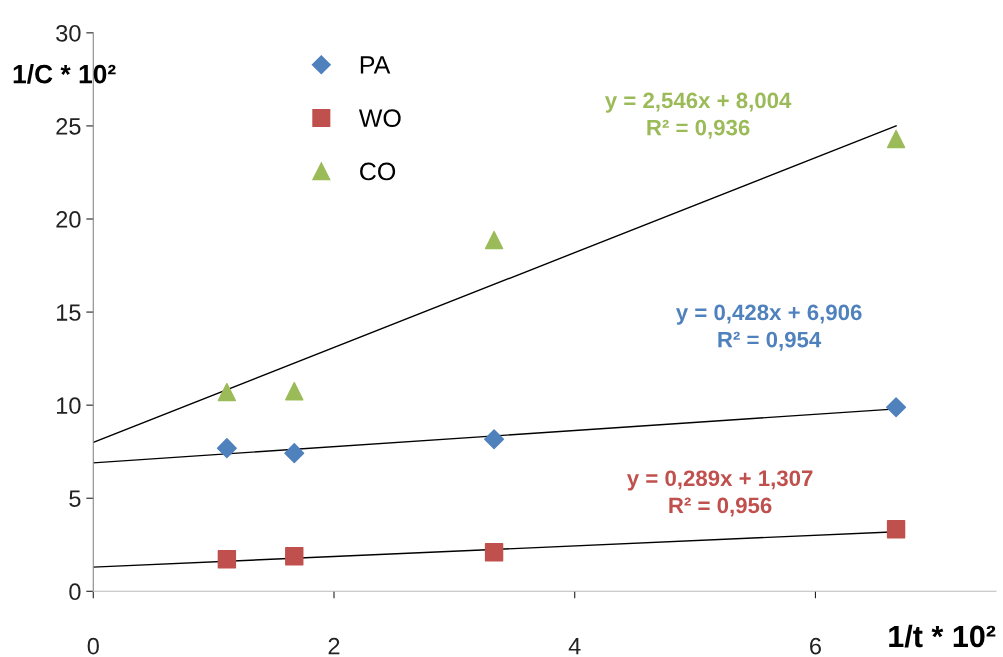 The width and height of the screenshot is (1003, 657). What do you see at coordinates (815, 646) in the screenshot?
I see `x-tick-label: 6` at bounding box center [815, 646].